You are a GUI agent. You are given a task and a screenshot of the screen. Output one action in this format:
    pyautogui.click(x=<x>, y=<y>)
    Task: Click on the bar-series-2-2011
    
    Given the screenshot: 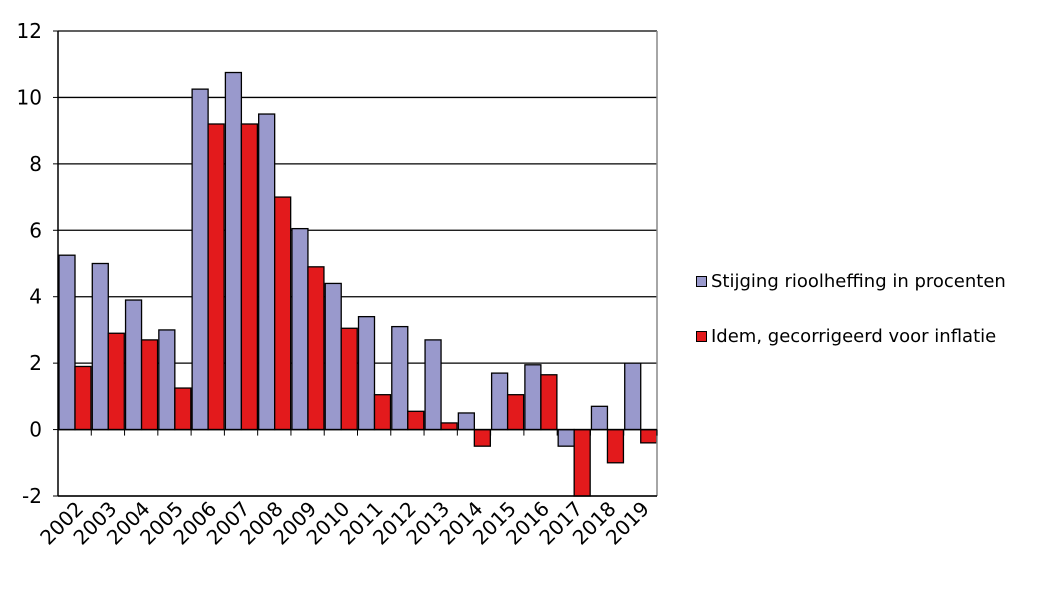 What is the action you would take?
    pyautogui.click(x=382, y=412)
    